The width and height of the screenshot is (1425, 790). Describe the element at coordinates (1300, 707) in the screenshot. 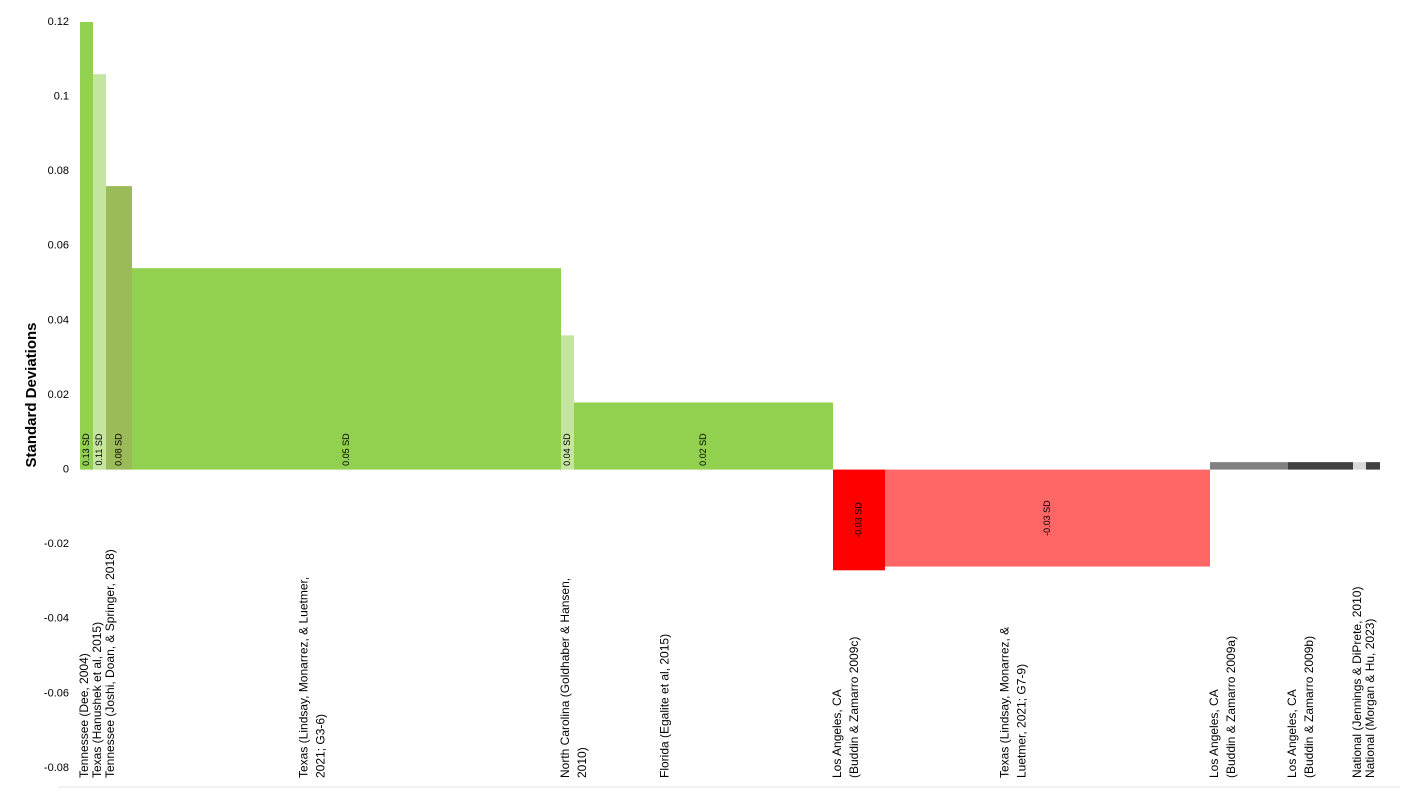

I see `x-tick-label: Los Angeles, CA (Buddin & Zamarro 2009b)` at that location.